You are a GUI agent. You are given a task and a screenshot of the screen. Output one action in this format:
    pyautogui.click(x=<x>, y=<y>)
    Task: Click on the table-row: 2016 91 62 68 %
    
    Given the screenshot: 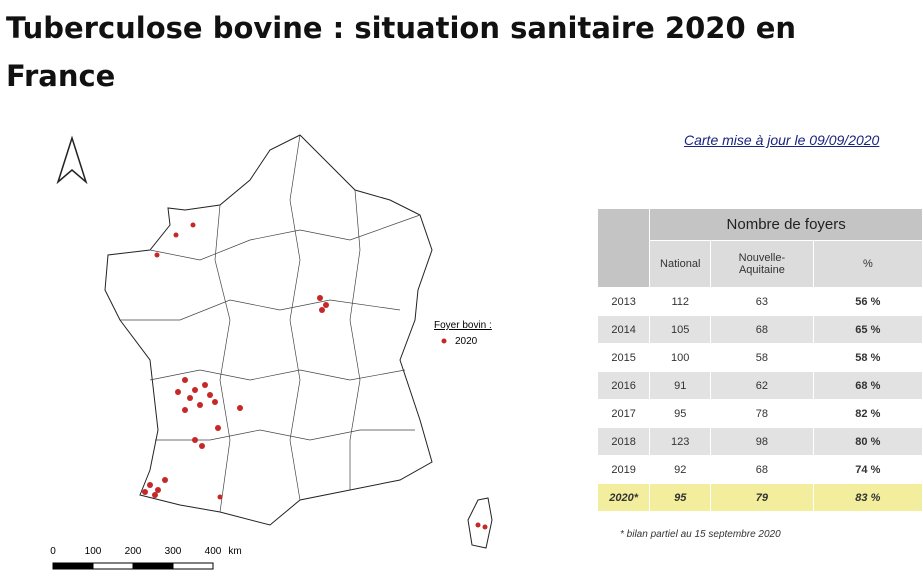 What is the action you would take?
    pyautogui.click(x=759, y=385)
    